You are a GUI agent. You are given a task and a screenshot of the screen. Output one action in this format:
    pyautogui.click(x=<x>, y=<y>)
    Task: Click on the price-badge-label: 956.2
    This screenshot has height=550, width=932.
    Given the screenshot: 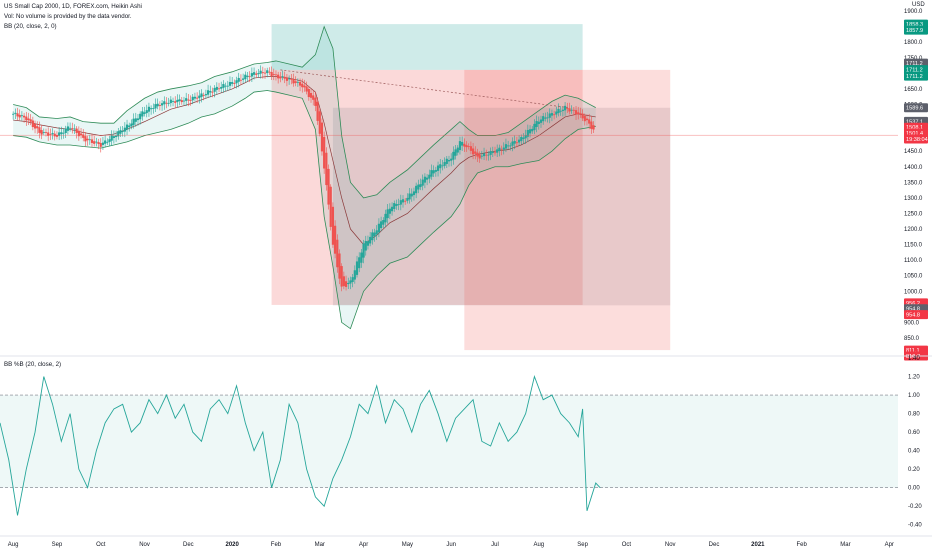 What is the action you would take?
    pyautogui.click(x=913, y=304)
    